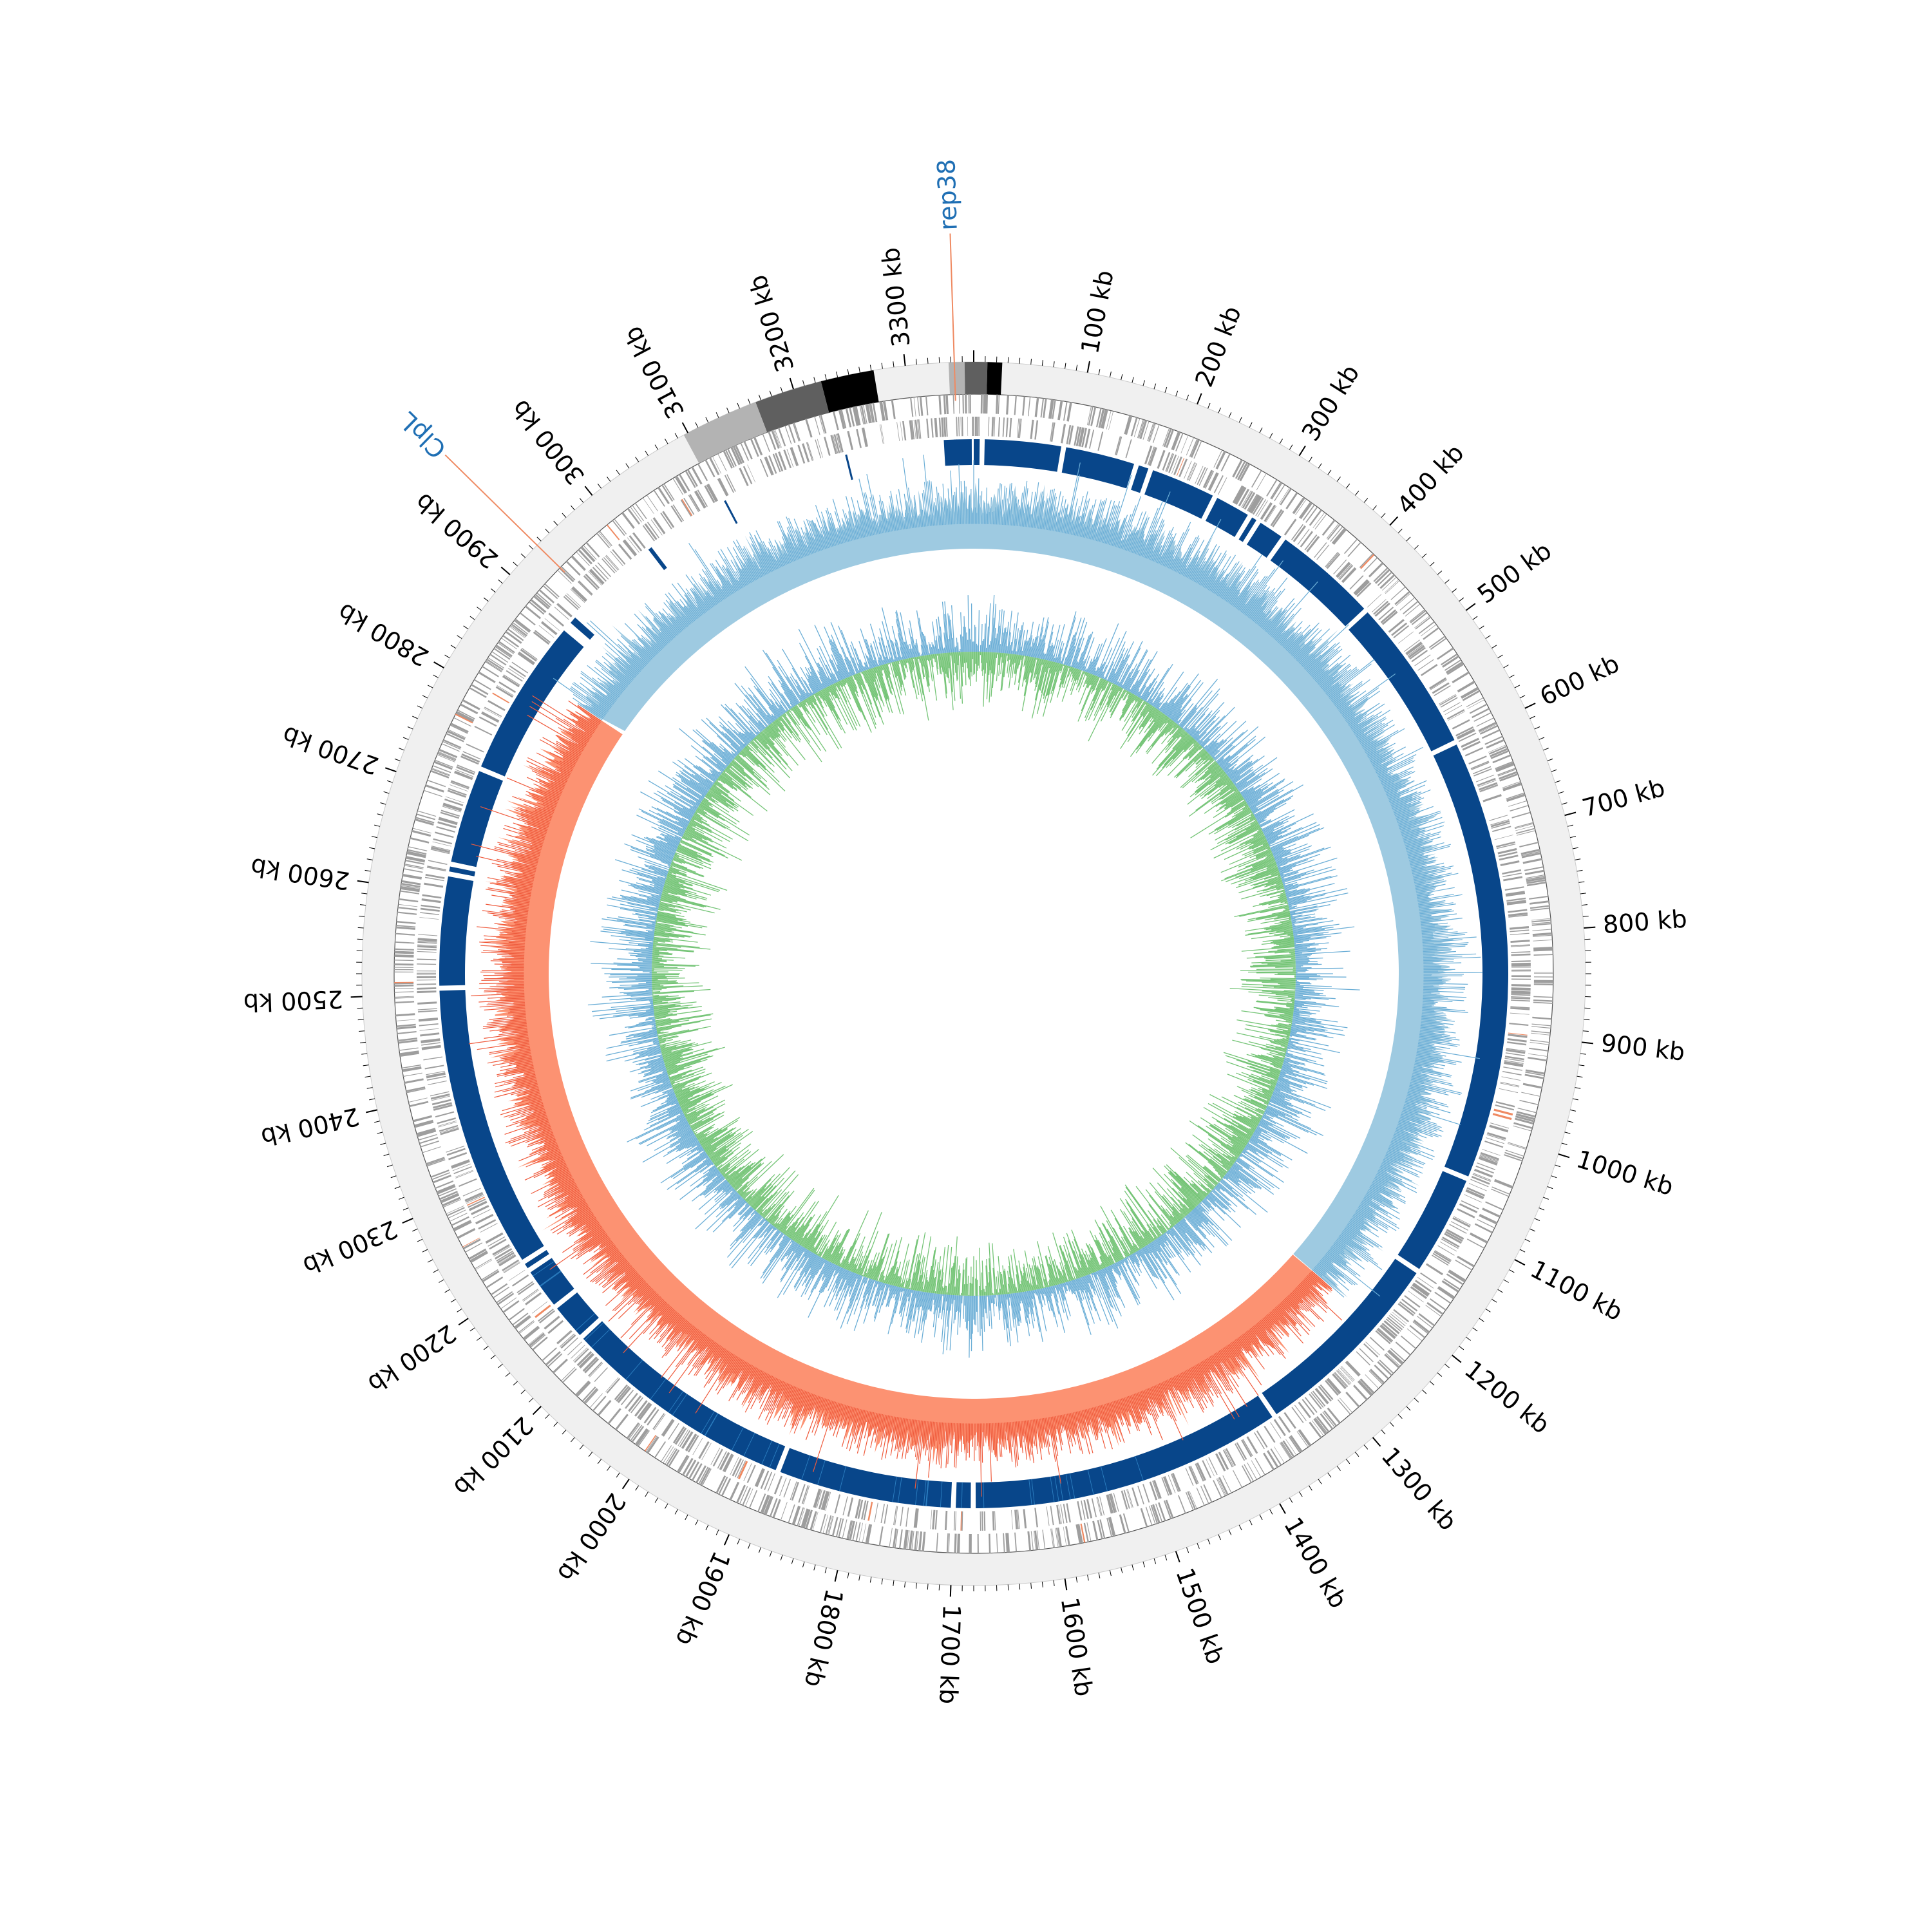 The height and width of the screenshot is (1932, 1932). I want to click on tick-label: 2900 kb, so click(457, 531).